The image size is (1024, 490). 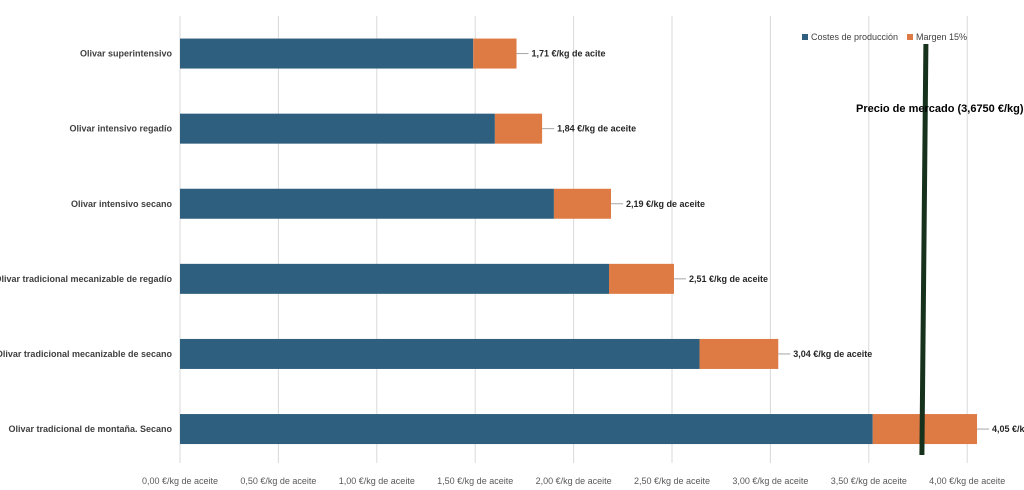 What do you see at coordinates (90, 429) in the screenshot?
I see `category-label: Olivar tradicional de montaña. Secano` at bounding box center [90, 429].